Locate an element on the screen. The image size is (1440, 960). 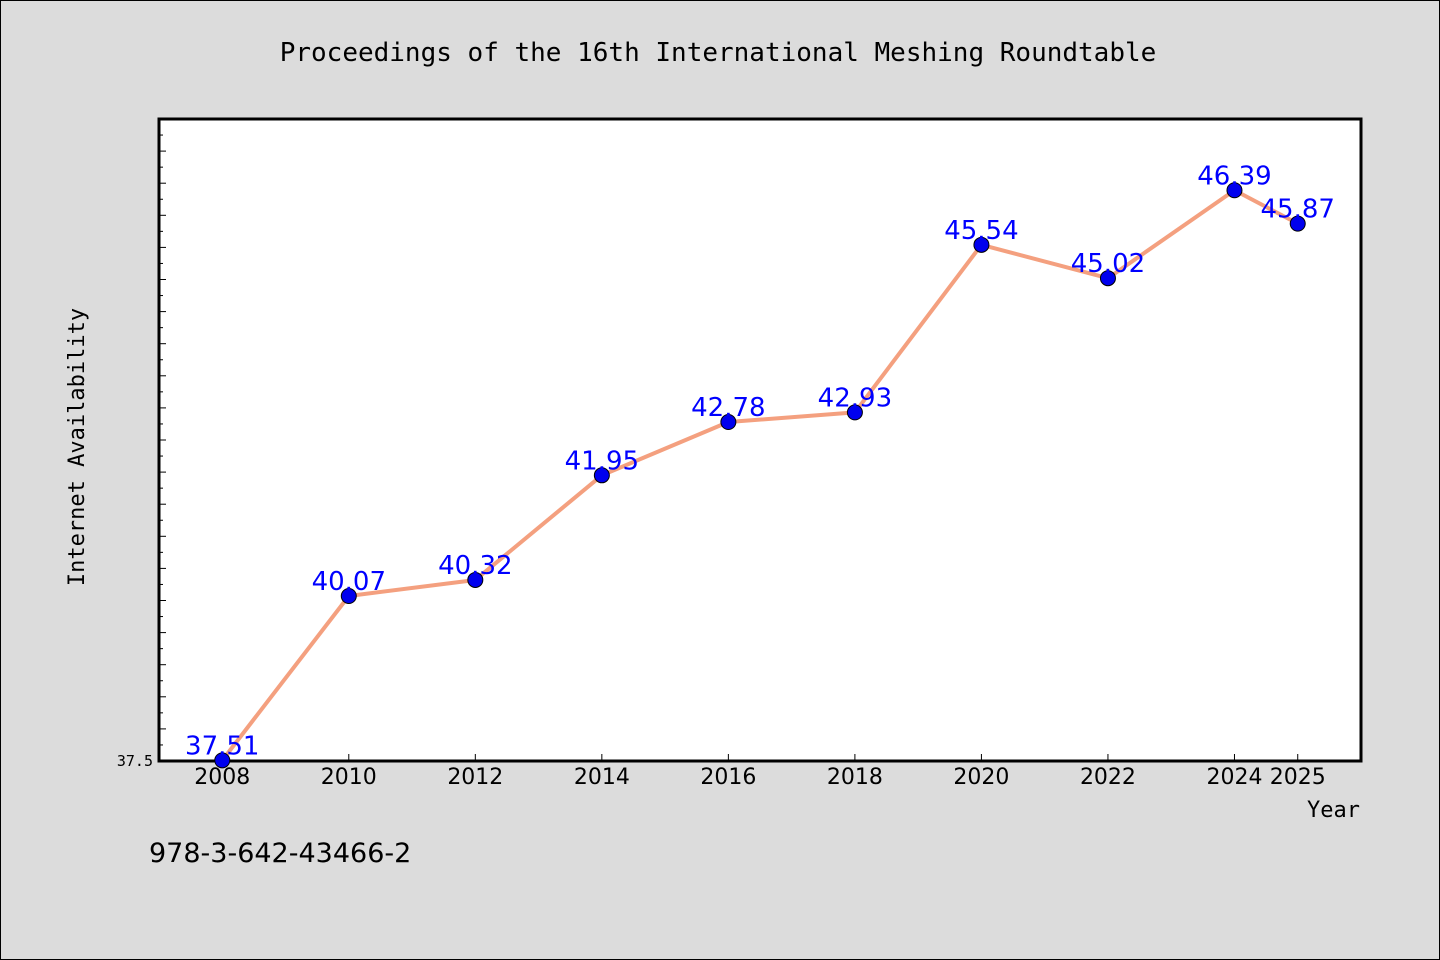
y-tick-label: 37.5 is located at coordinates (135, 761).